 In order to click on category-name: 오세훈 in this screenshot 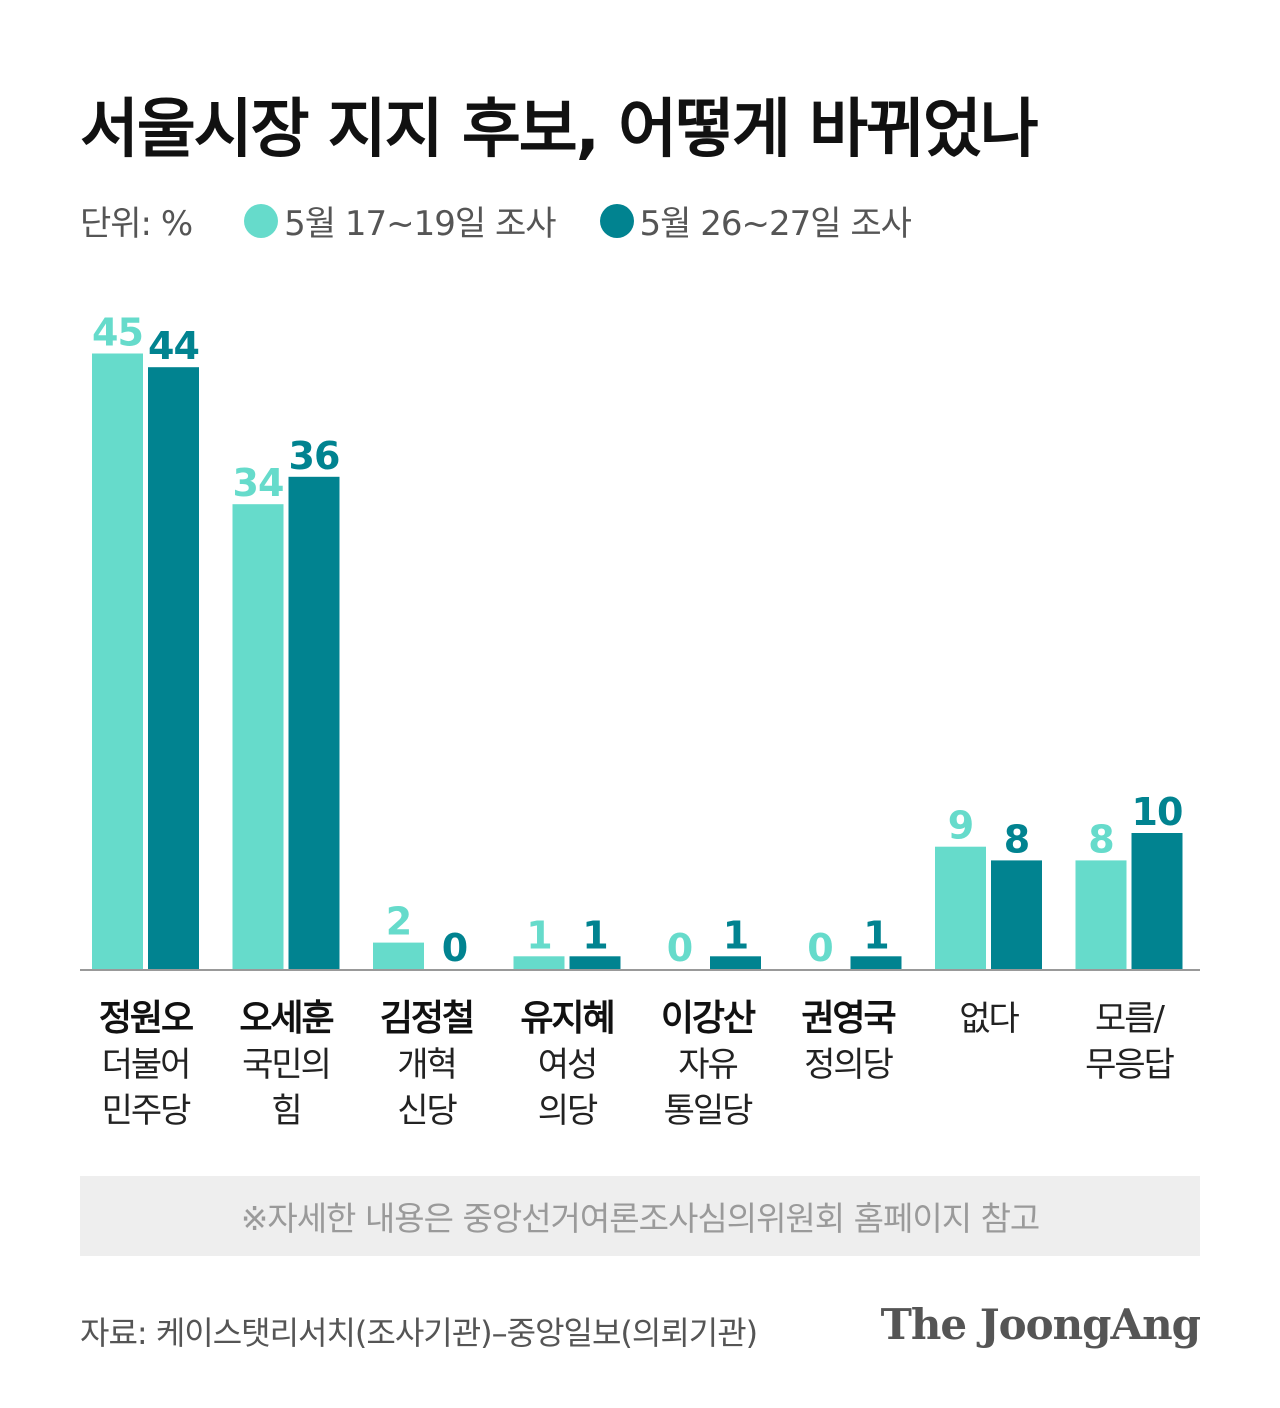, I will do `click(286, 1018)`.